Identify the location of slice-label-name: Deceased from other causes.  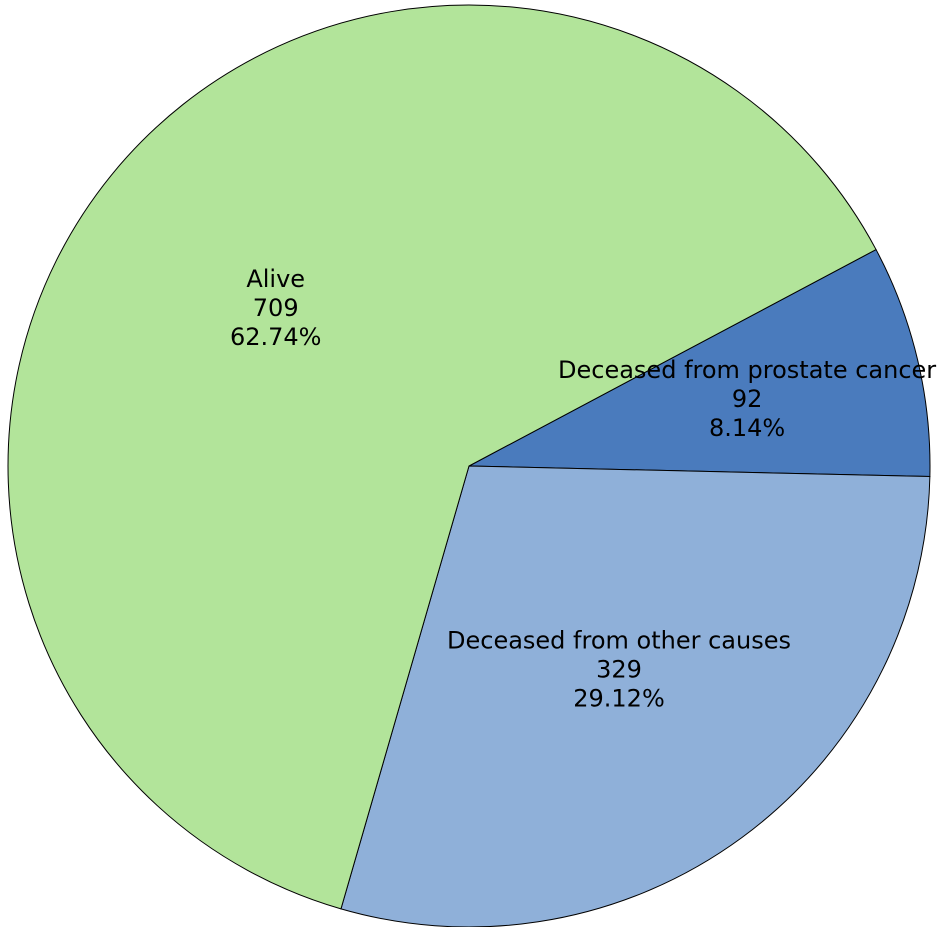
(619, 640).